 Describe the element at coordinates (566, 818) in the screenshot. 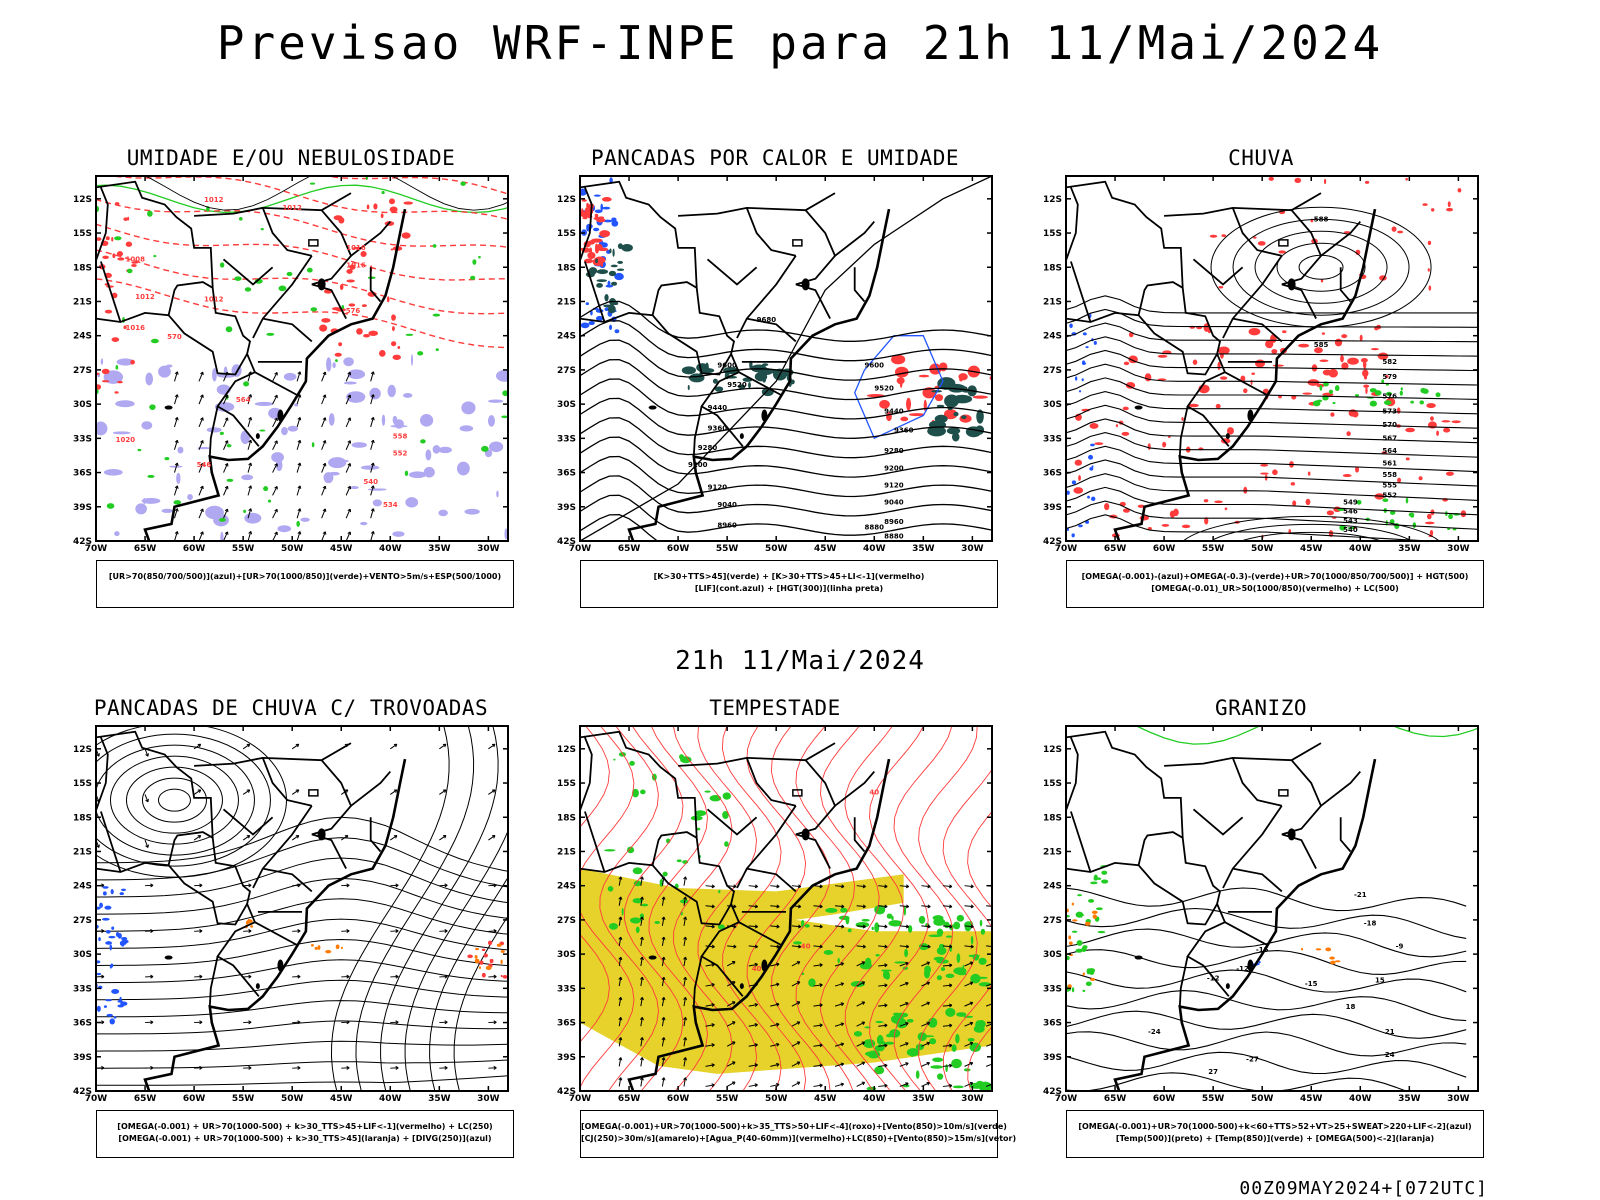

I see `y-tick-label: 18S` at that location.